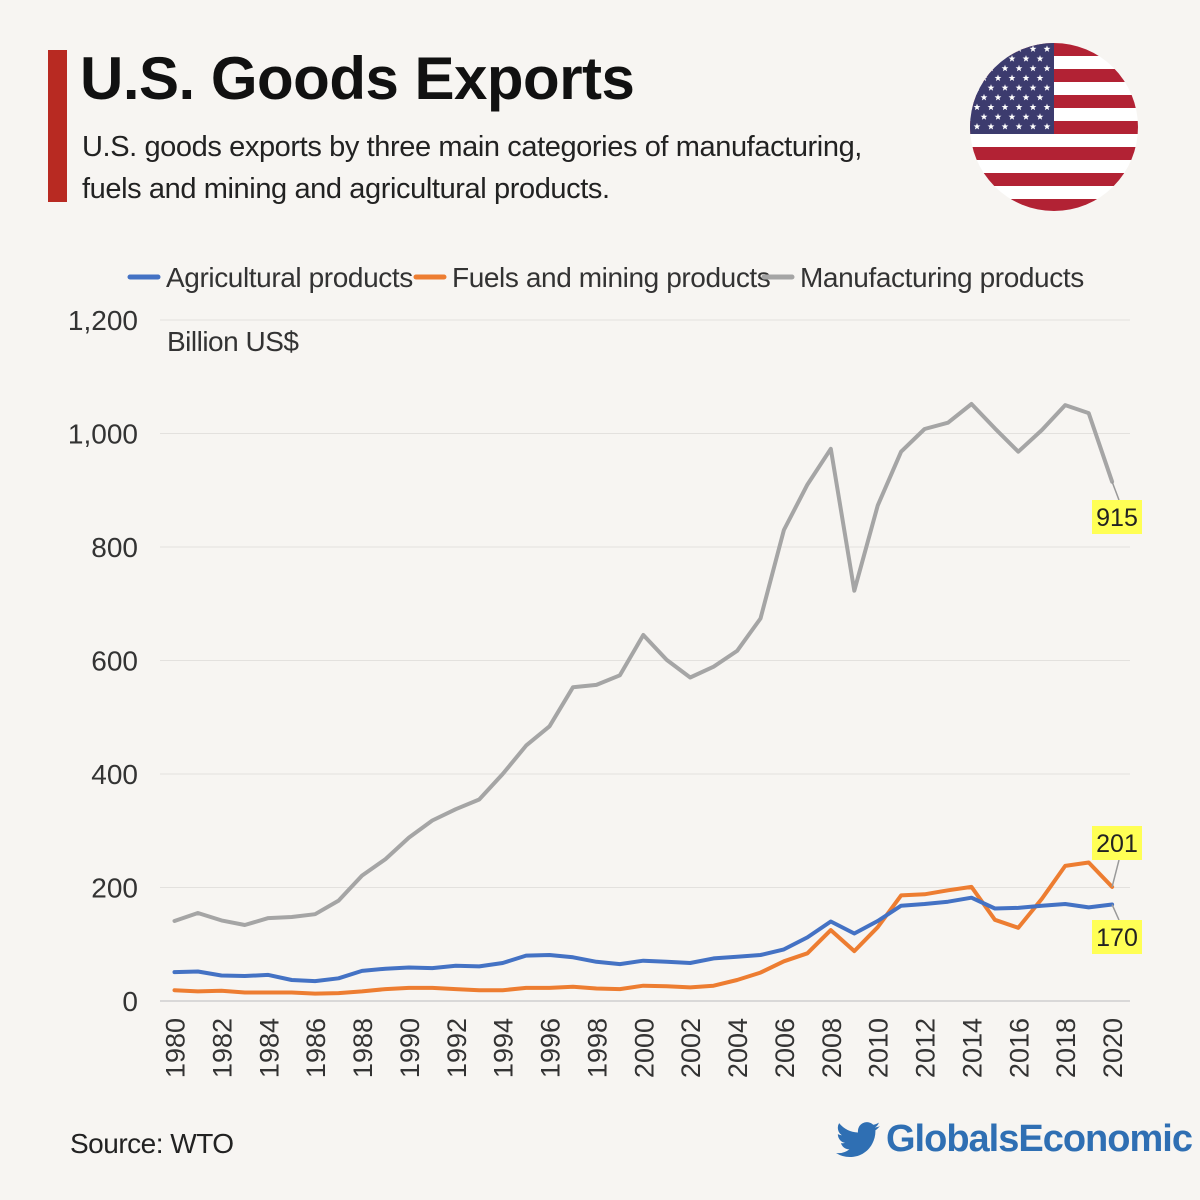 Image resolution: width=1200 pixels, height=1200 pixels. I want to click on legend-label: Agricultural products, so click(289, 277).